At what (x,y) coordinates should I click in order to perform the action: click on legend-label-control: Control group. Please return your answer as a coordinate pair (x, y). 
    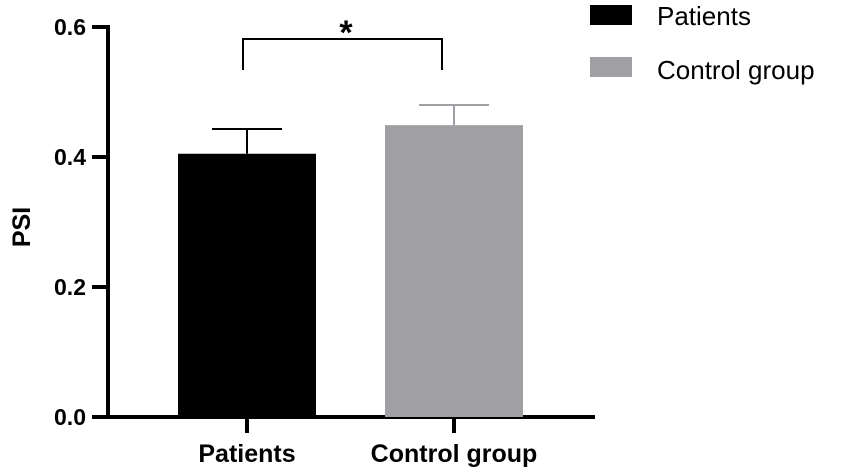
    Looking at the image, I should click on (736, 70).